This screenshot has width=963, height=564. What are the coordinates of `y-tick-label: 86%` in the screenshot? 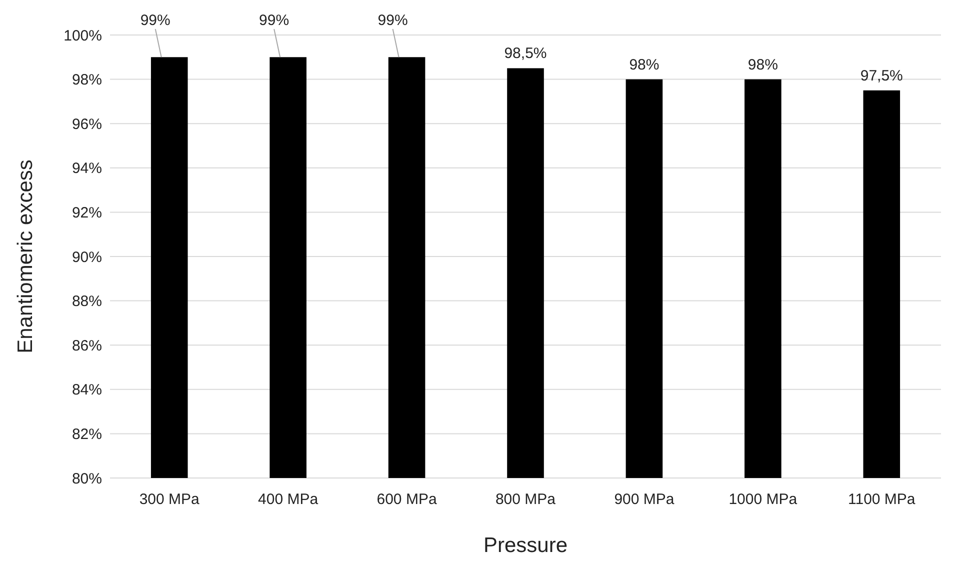 It's located at (87, 345).